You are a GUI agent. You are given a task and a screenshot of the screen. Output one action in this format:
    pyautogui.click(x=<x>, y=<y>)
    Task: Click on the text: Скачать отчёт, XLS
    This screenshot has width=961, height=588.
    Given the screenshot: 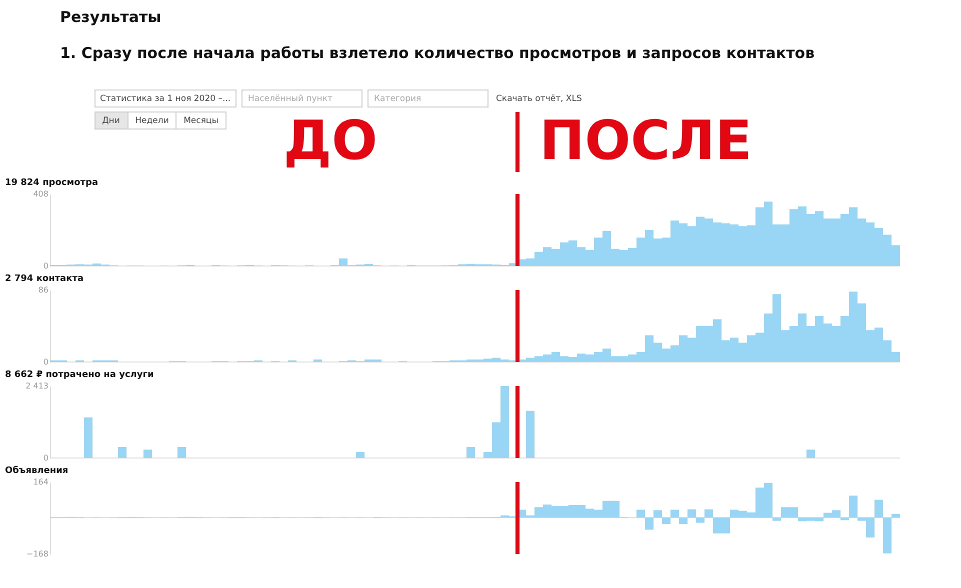 What is the action you would take?
    pyautogui.click(x=539, y=99)
    